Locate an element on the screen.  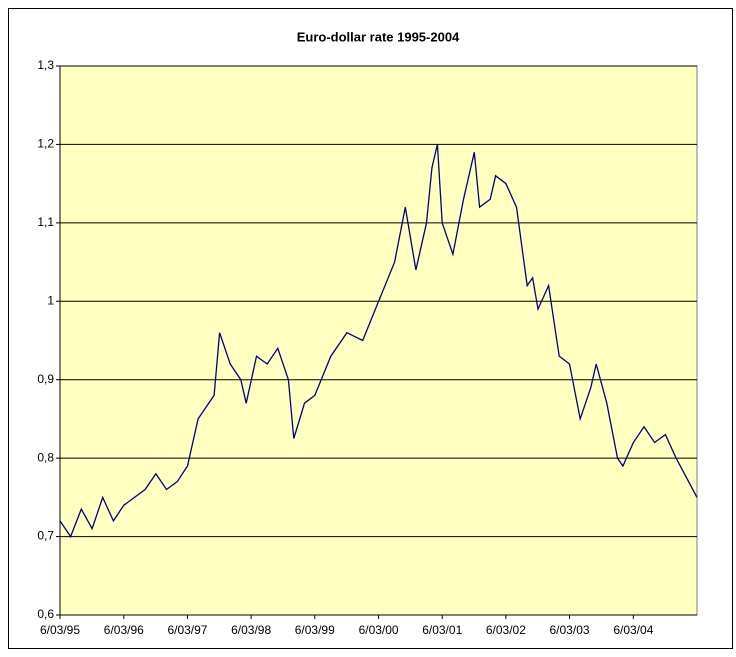
x-tick-label: 6/03/04 is located at coordinates (633, 630).